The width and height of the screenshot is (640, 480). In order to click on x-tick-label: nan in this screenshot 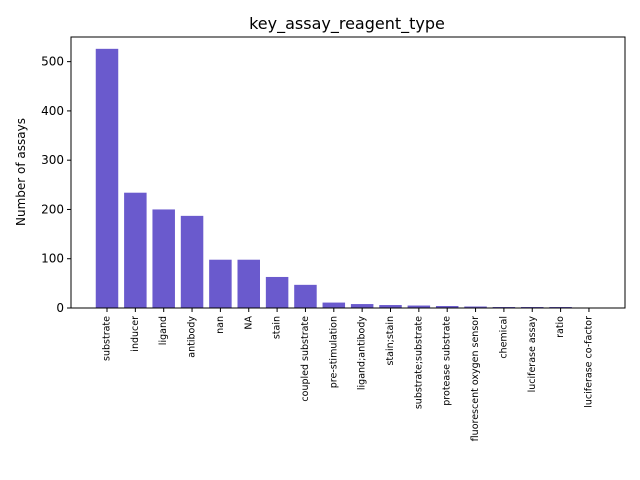, I will do `click(220, 325)`.